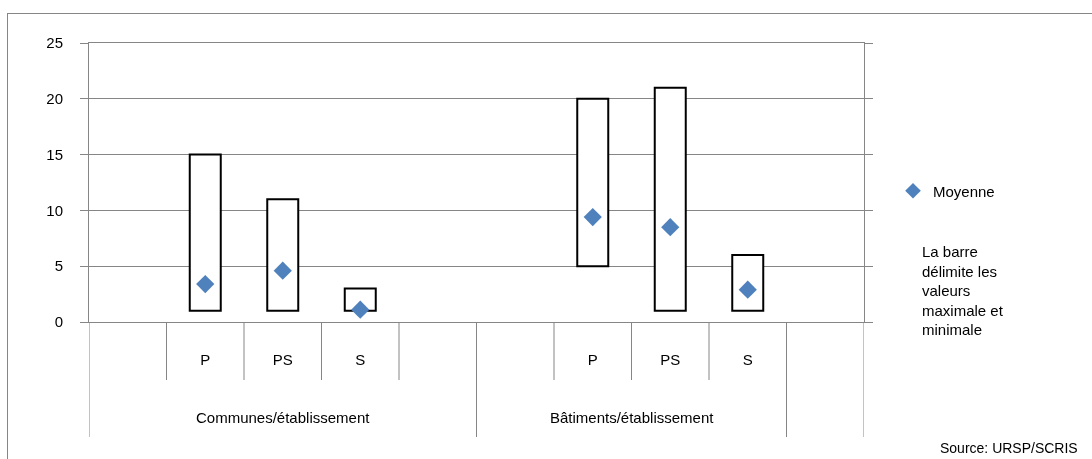  What do you see at coordinates (283, 417) in the screenshot?
I see `text: Communes/établissement` at bounding box center [283, 417].